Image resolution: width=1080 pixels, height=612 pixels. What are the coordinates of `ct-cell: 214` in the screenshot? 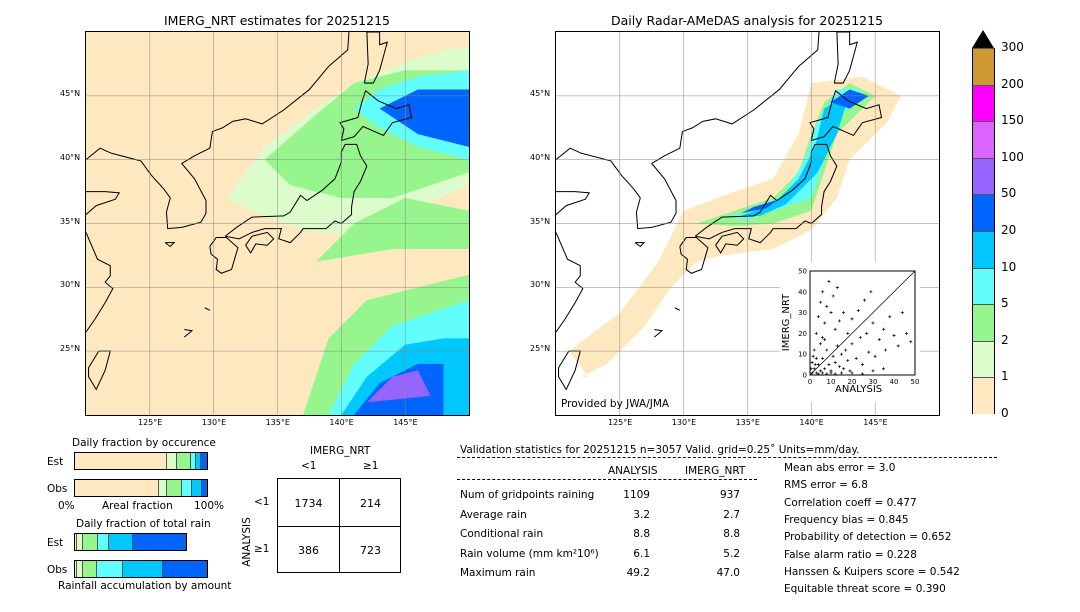 It's located at (370, 503).